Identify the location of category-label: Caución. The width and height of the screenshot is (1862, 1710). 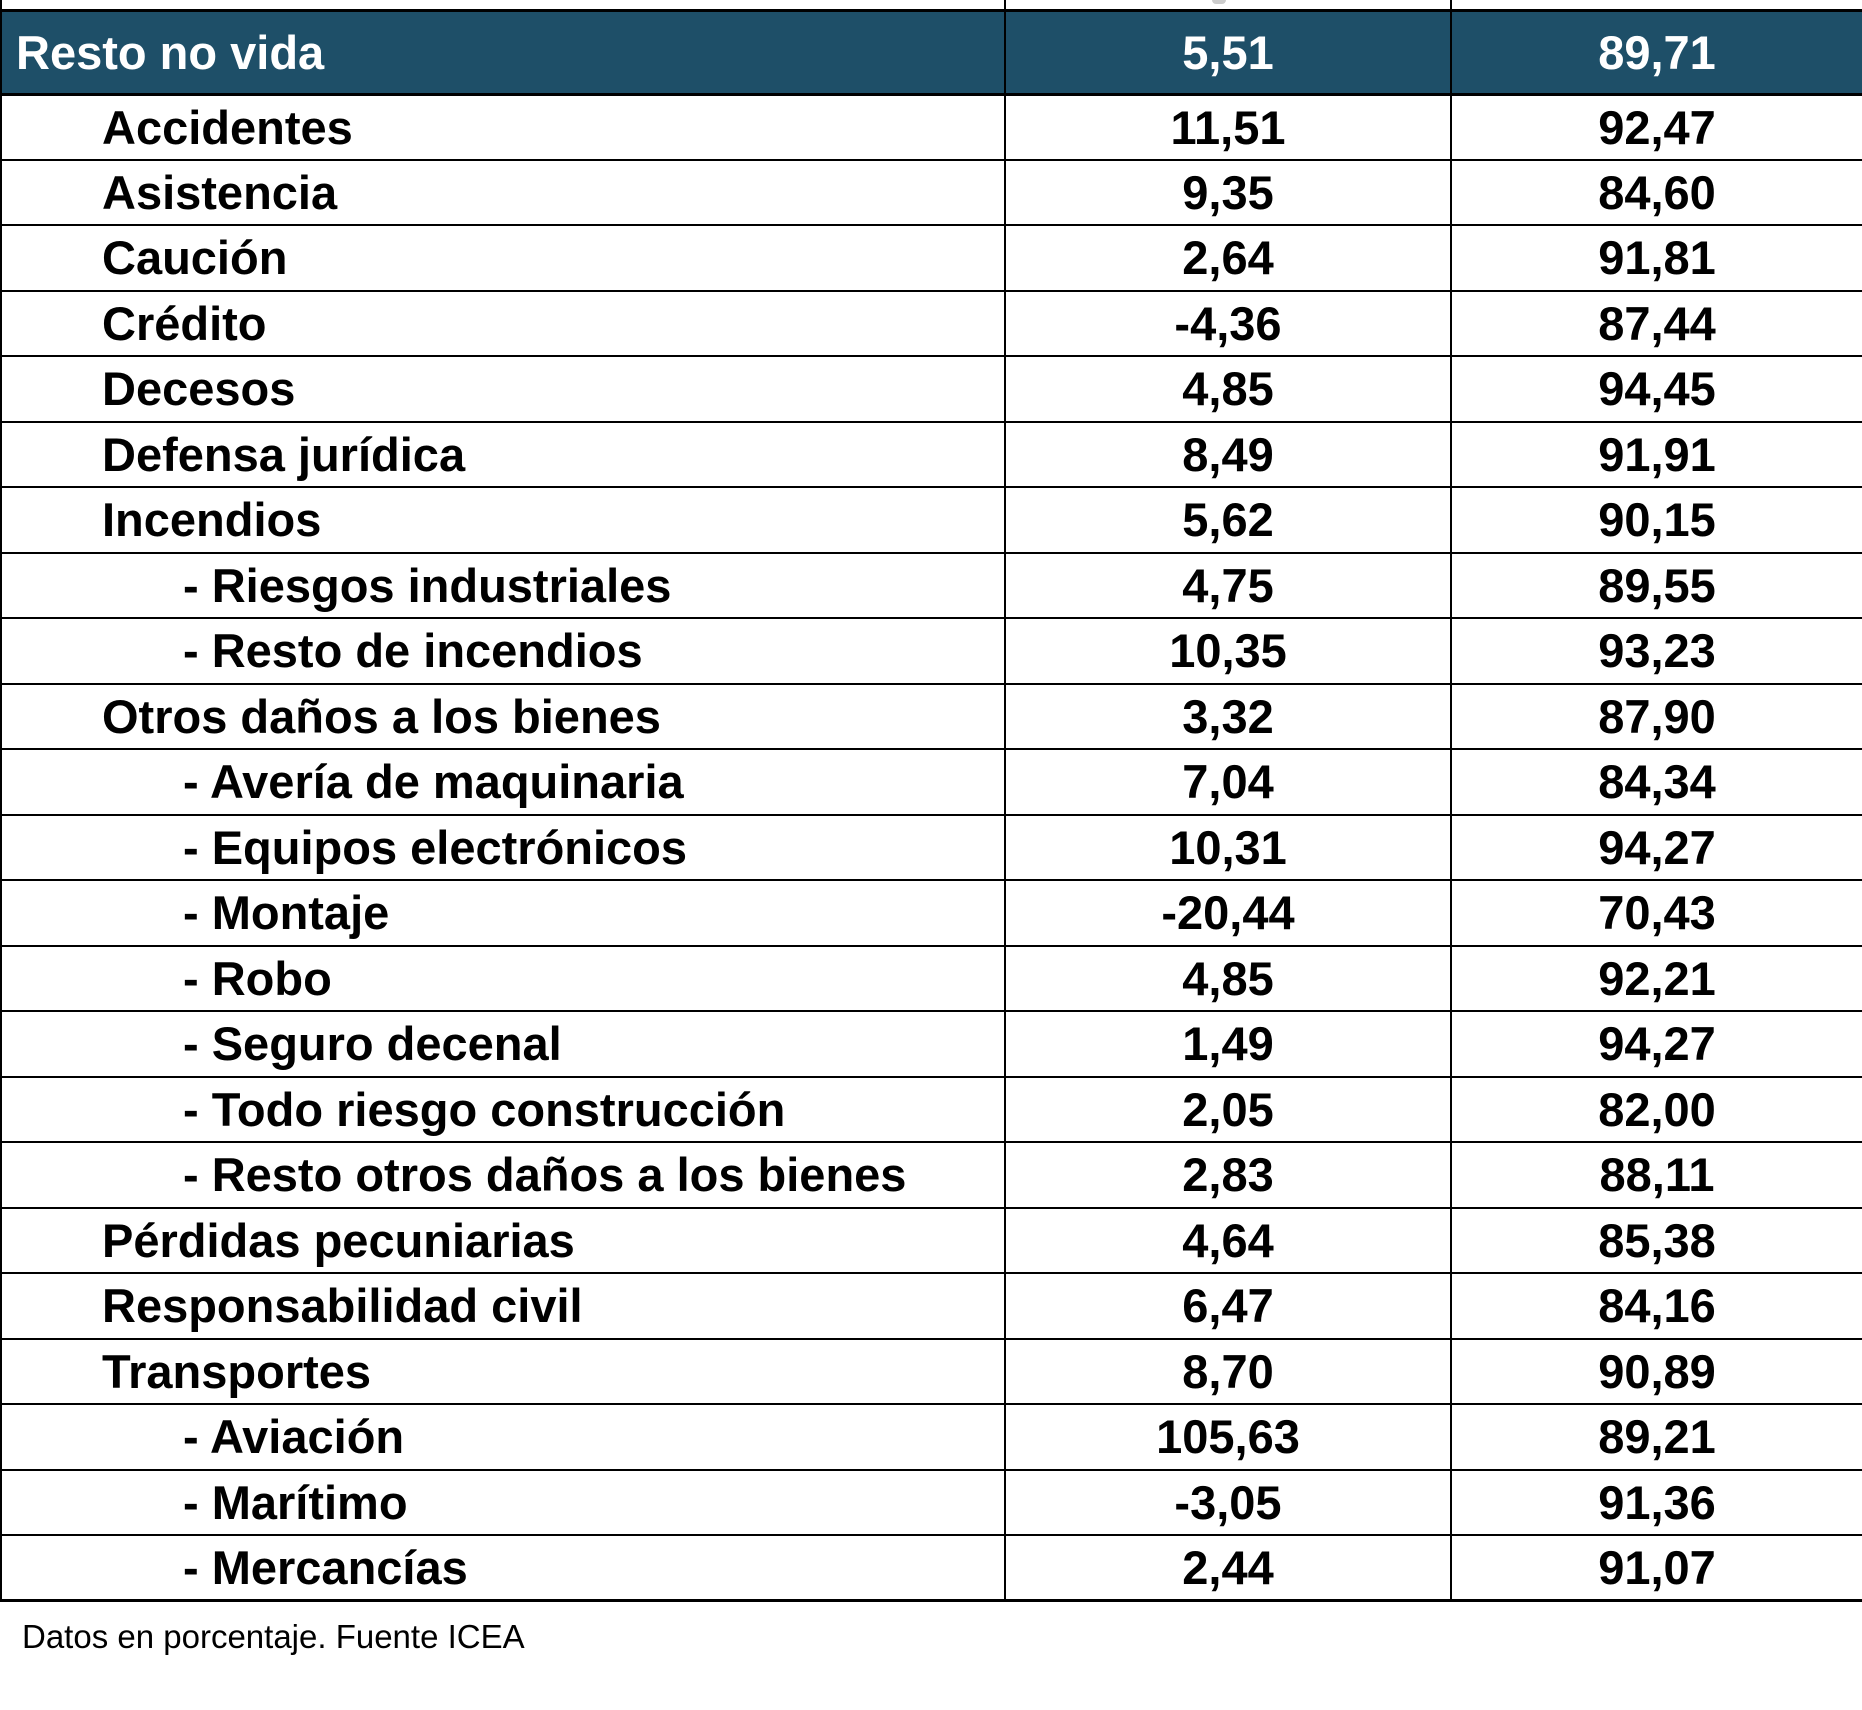
(503, 258).